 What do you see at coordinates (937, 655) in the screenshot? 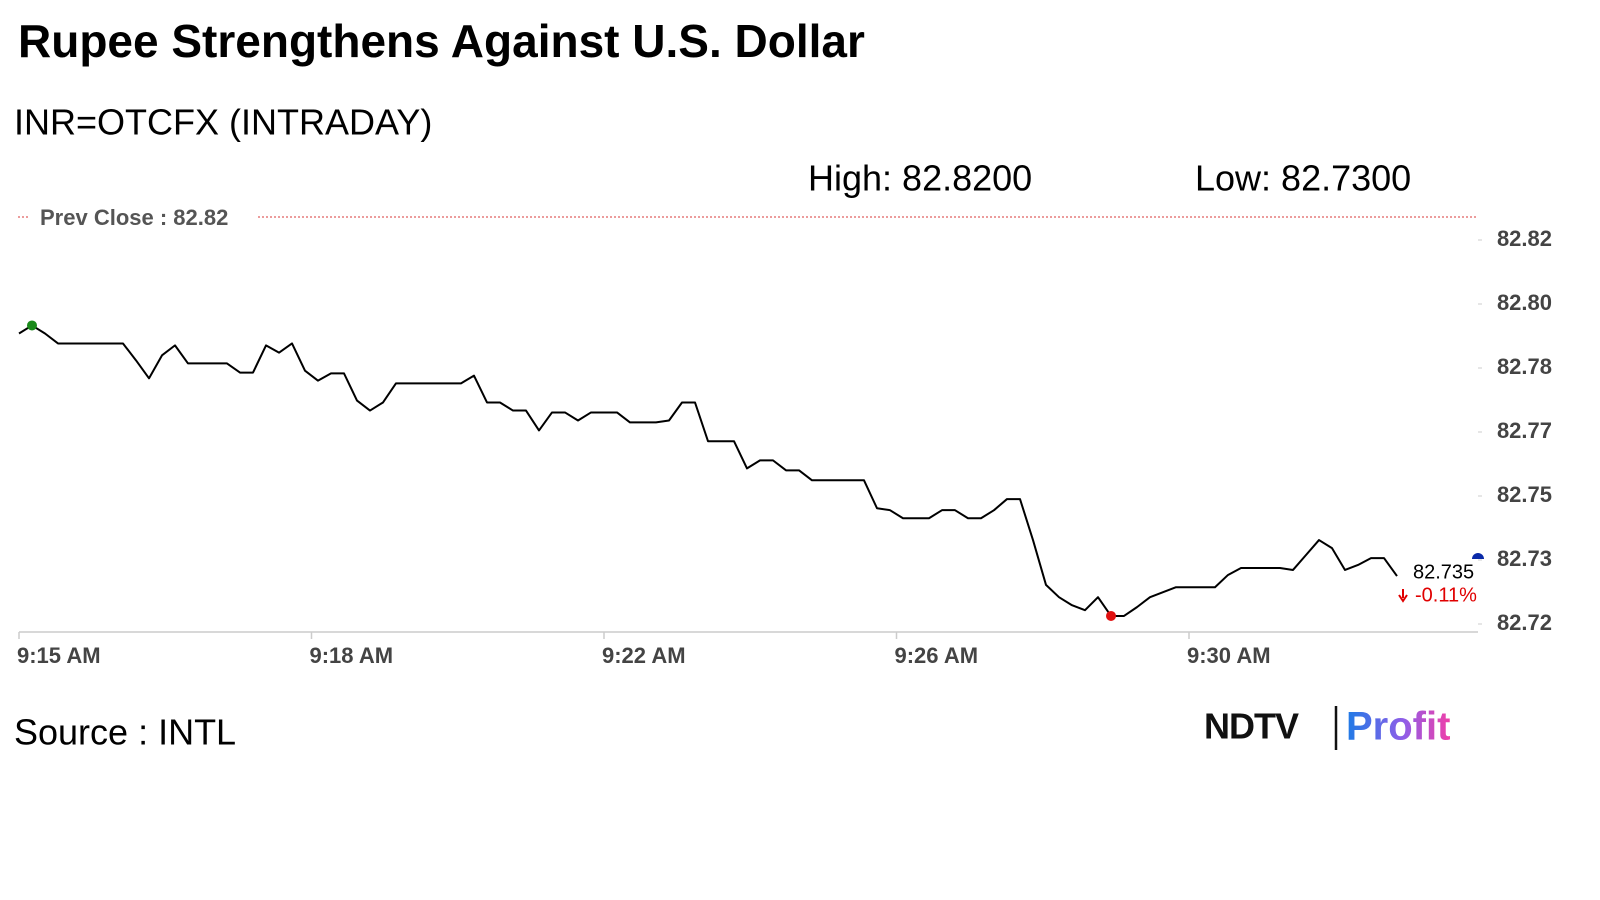
I see `x-tick-label: 9:26 AM` at bounding box center [937, 655].